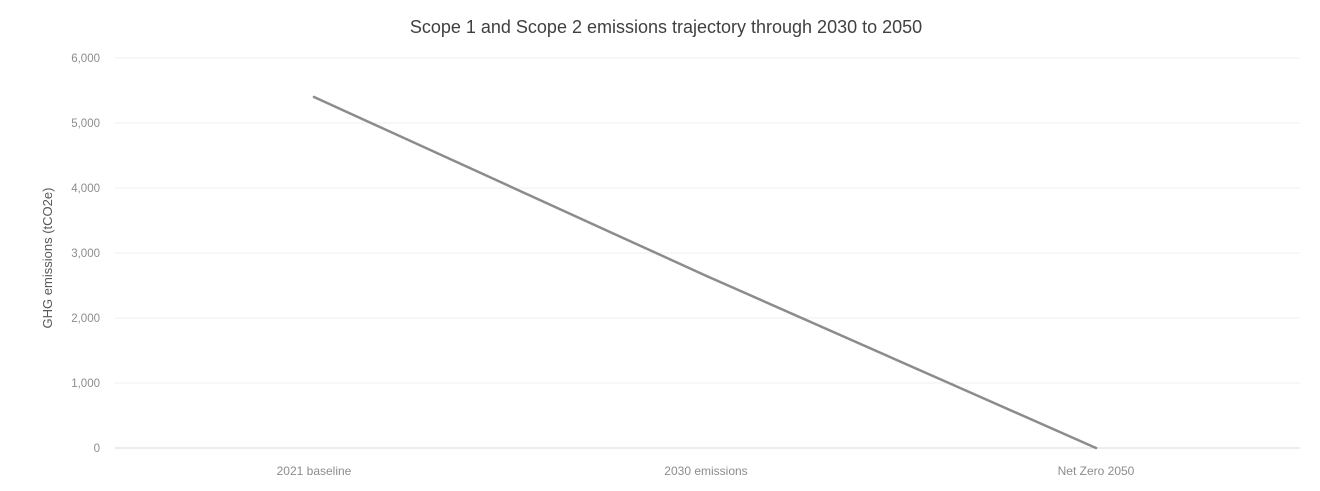 Image resolution: width=1320 pixels, height=491 pixels. Describe the element at coordinates (85, 189) in the screenshot. I see `y-tick-label: 4,000` at that location.